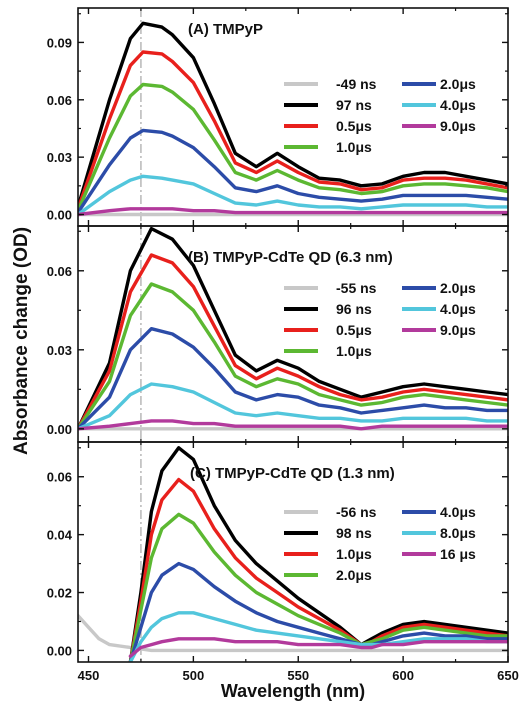 The width and height of the screenshot is (520, 703). I want to click on legend-label: -56 ns, so click(356, 512).